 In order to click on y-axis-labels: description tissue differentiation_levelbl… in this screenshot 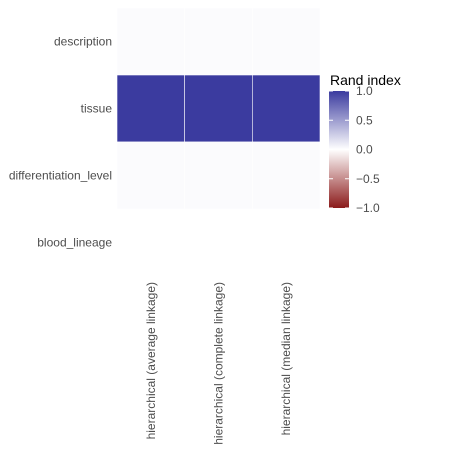, I will do `click(61, 142)`.